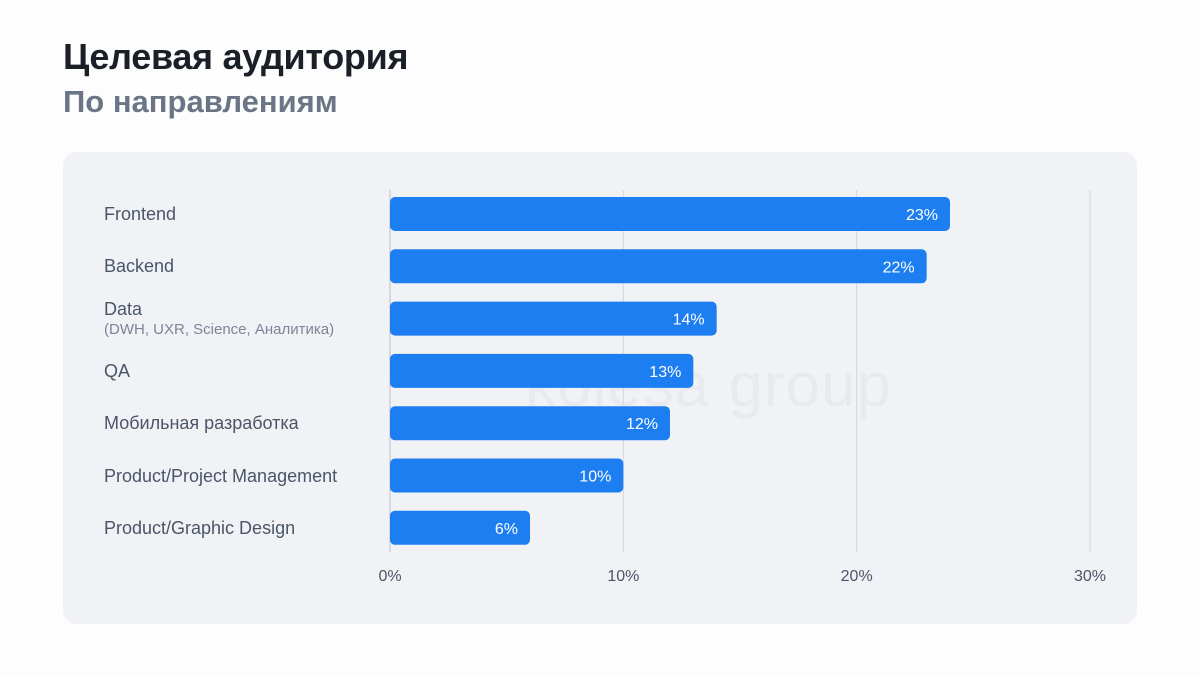  What do you see at coordinates (595, 477) in the screenshot?
I see `bar-value-label-5: 10%` at bounding box center [595, 477].